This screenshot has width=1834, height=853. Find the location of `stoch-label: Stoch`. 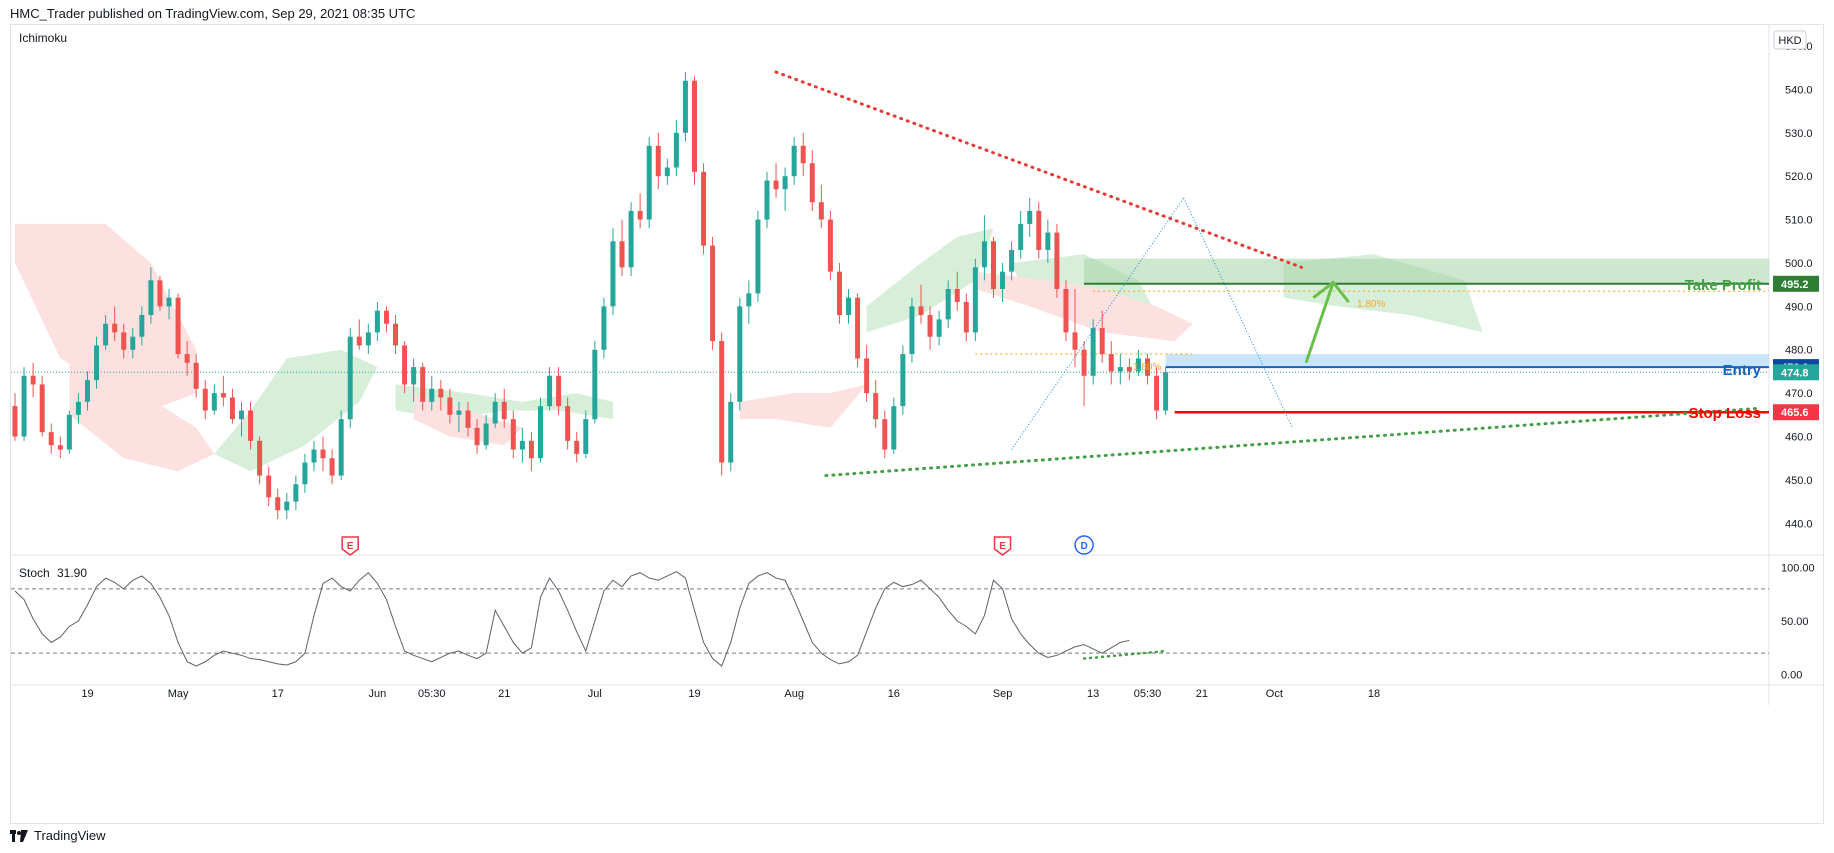

stoch-label: Stoch is located at coordinates (34, 573).